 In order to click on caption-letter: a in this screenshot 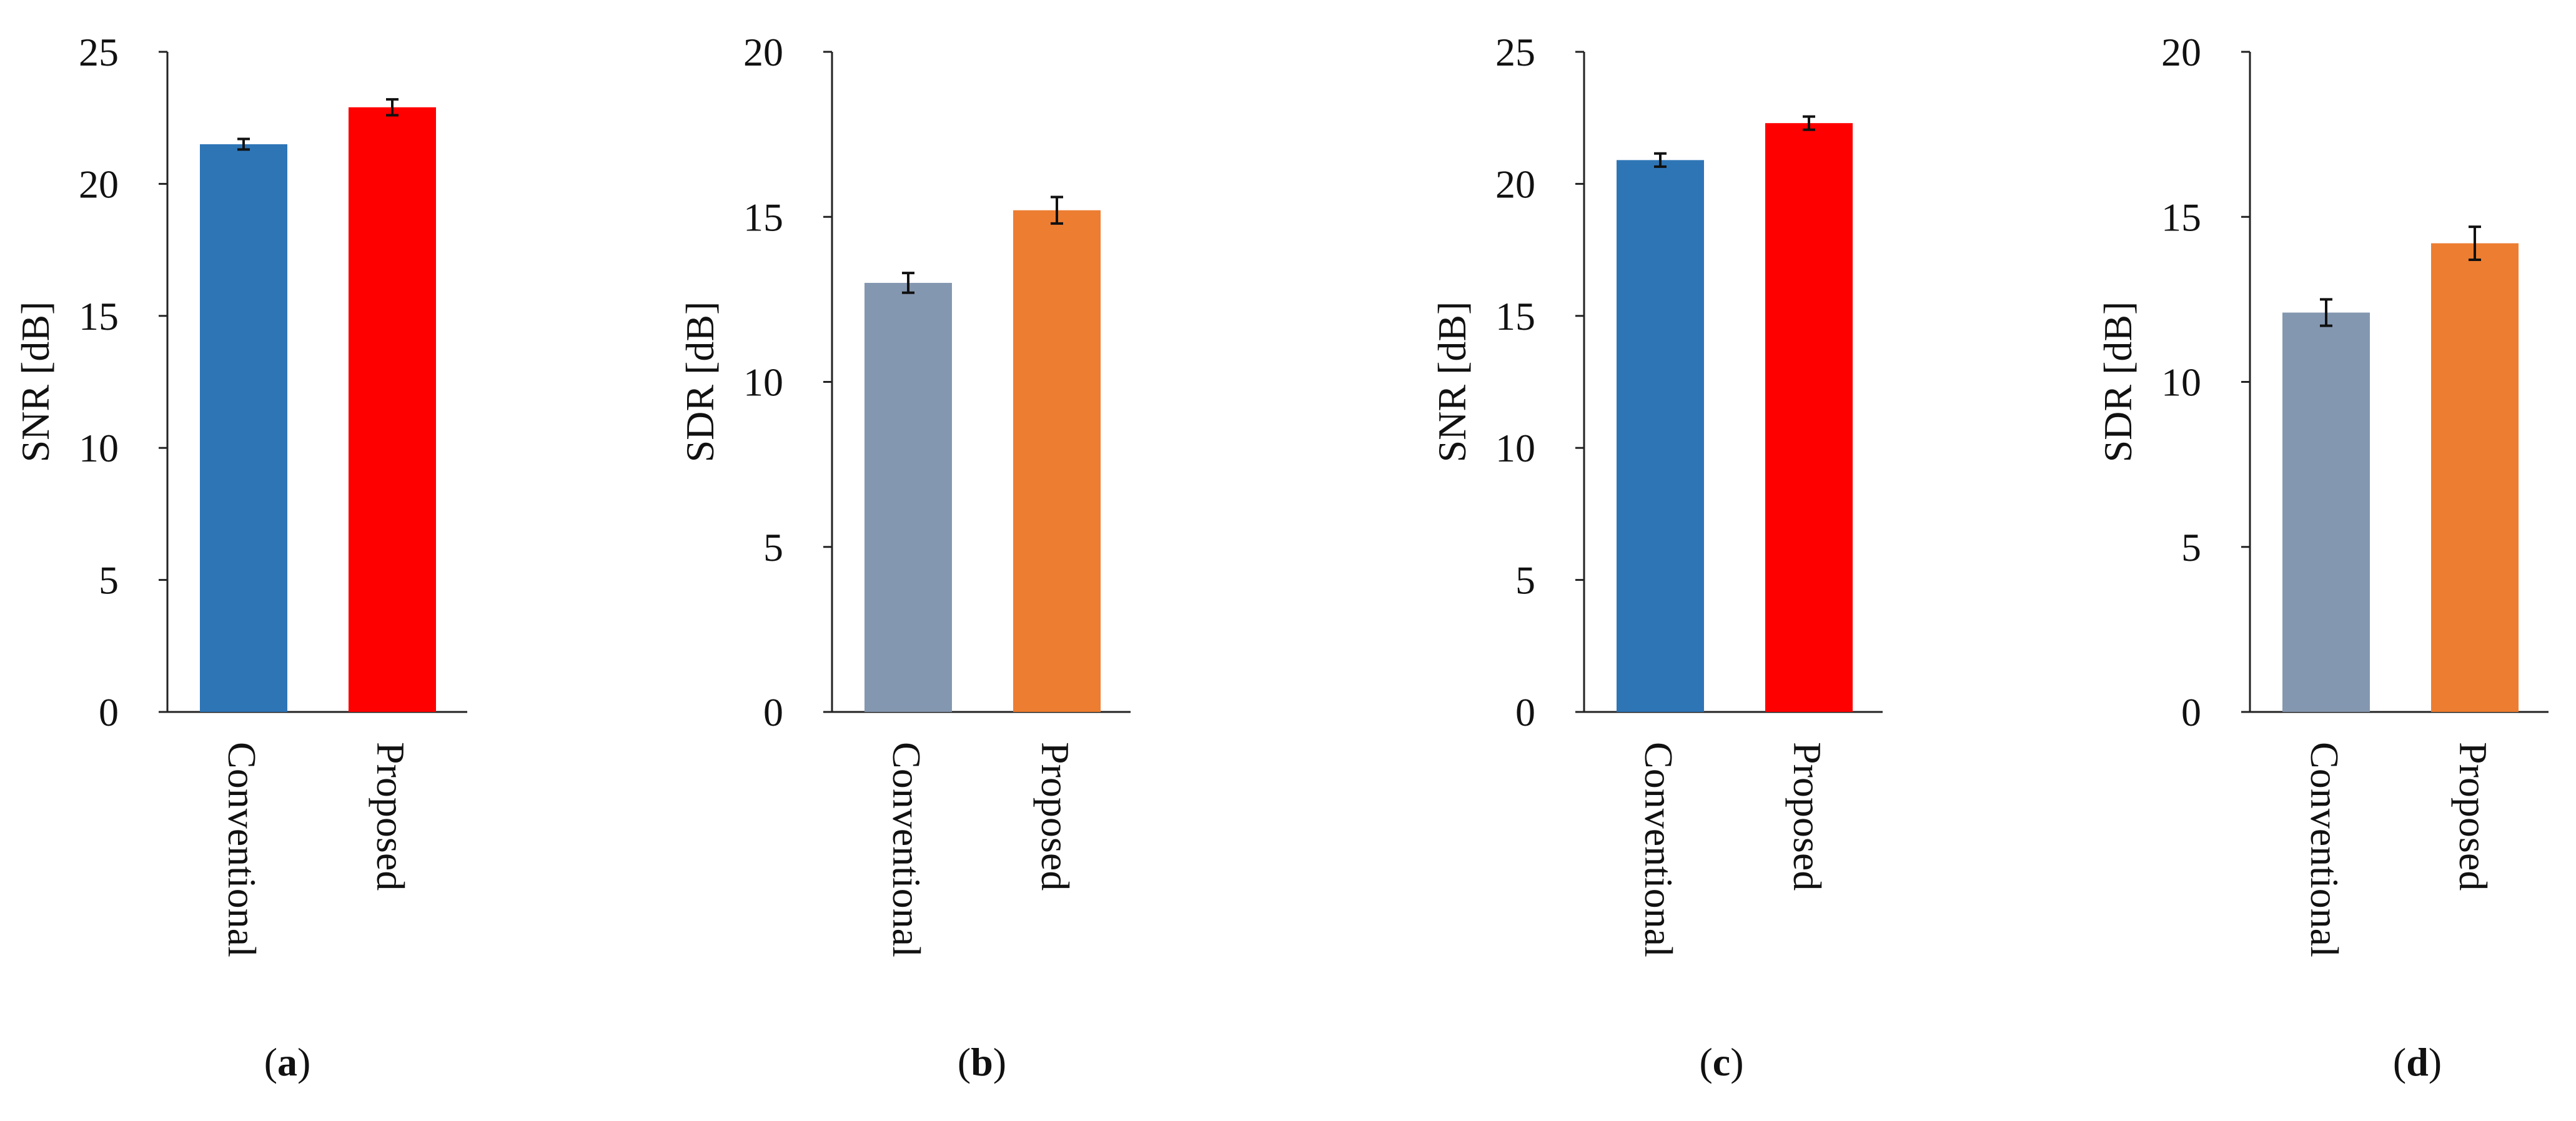, I will do `click(287, 1062)`.